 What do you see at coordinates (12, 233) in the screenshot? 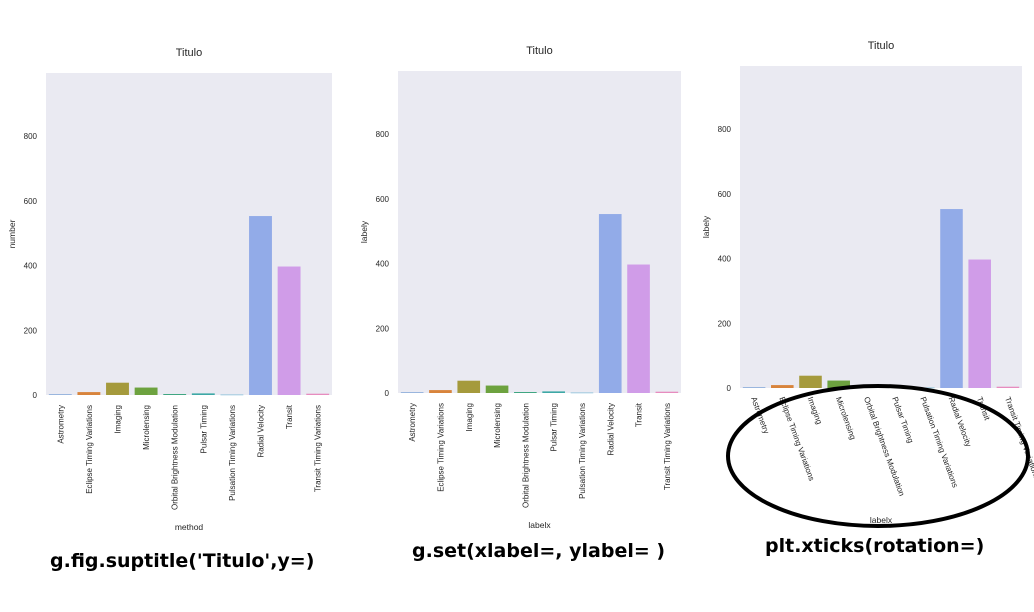
I see `y-axis-label: number` at bounding box center [12, 233].